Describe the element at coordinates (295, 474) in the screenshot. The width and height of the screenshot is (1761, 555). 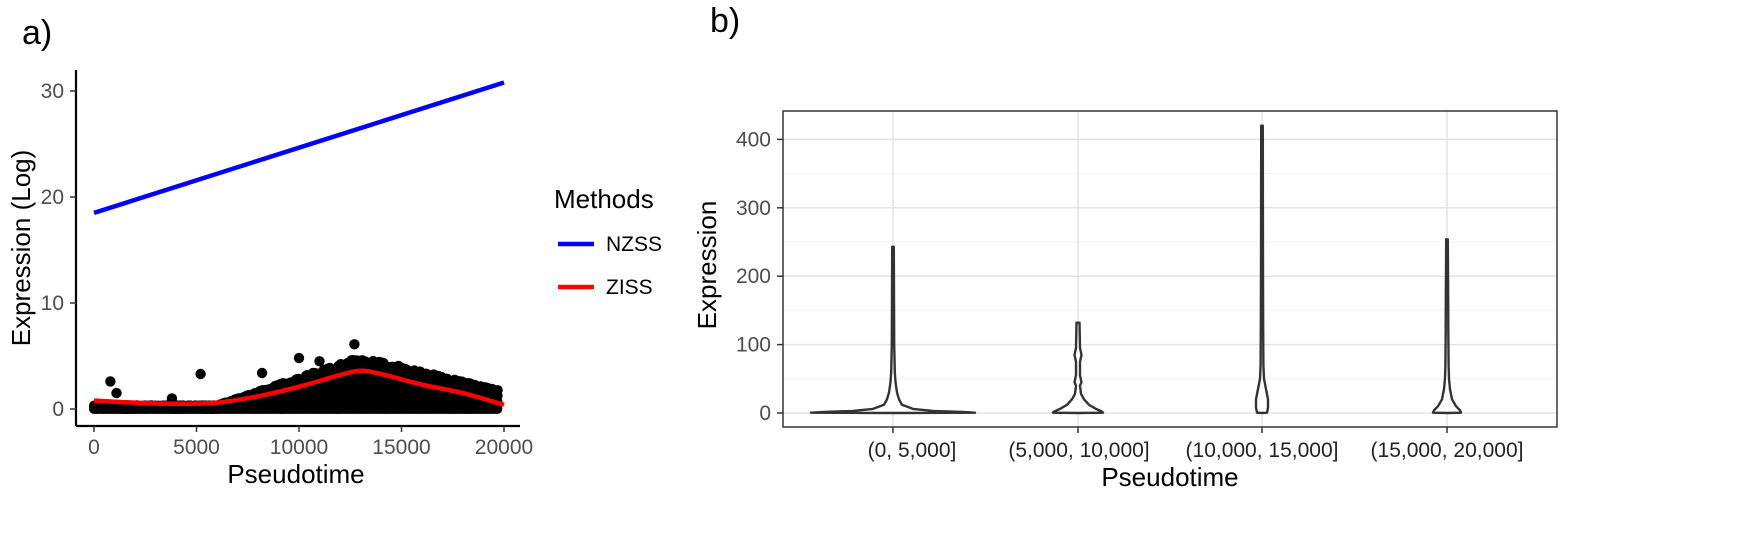
I see `panel-a-x-title: Pseudotime` at that location.